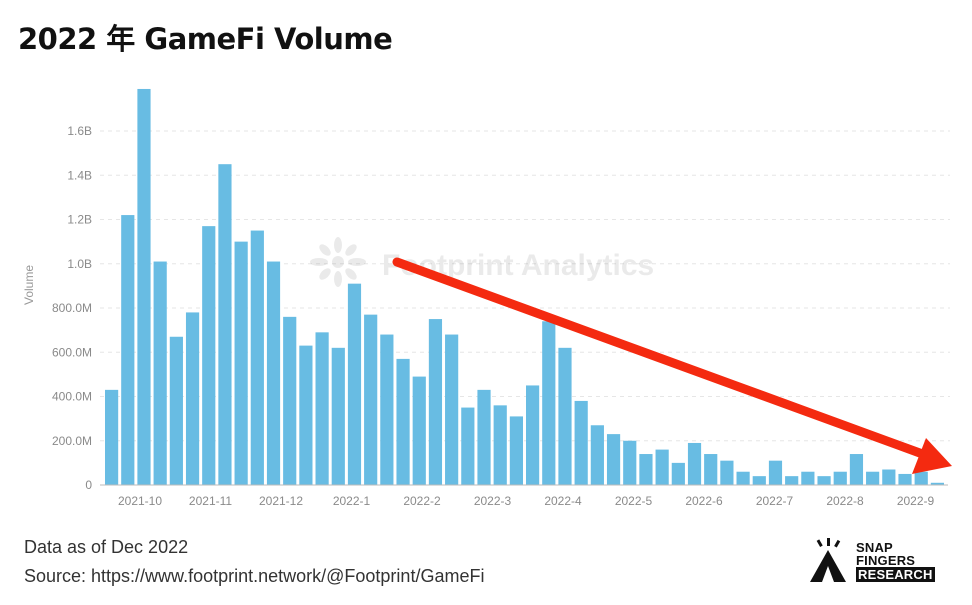 Image resolution: width=972 pixels, height=605 pixels. Describe the element at coordinates (72, 441) in the screenshot. I see `y-tick-label: 200.0M` at that location.